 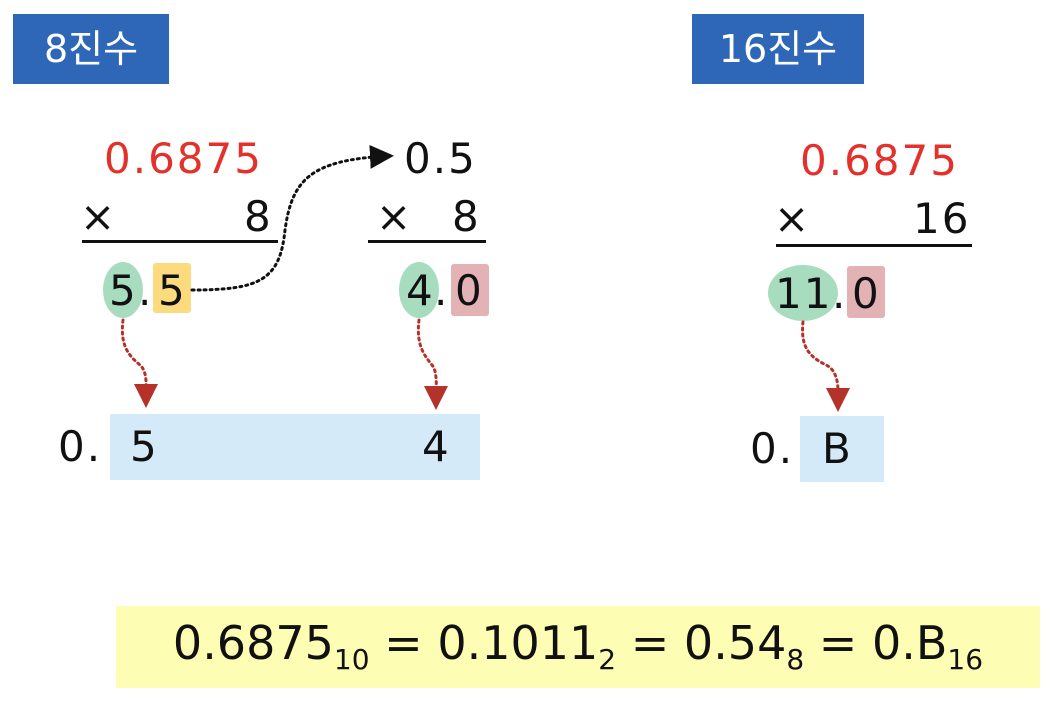 I want to click on octal-title-text: 8진수, so click(x=91, y=49).